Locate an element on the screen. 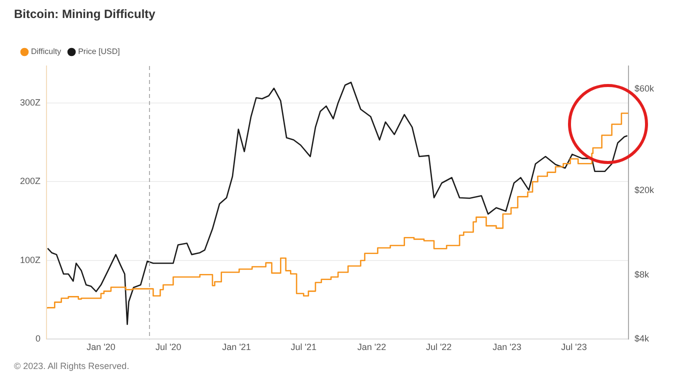 The height and width of the screenshot is (383, 680). x-tick-label: Jul '22 is located at coordinates (439, 347).